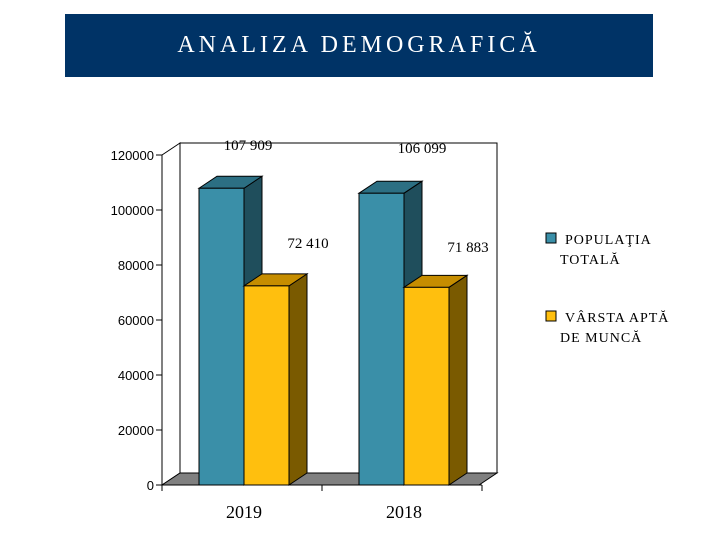 Image resolution: width=720 pixels, height=540 pixels. I want to click on x-category-label: 2018, so click(404, 512).